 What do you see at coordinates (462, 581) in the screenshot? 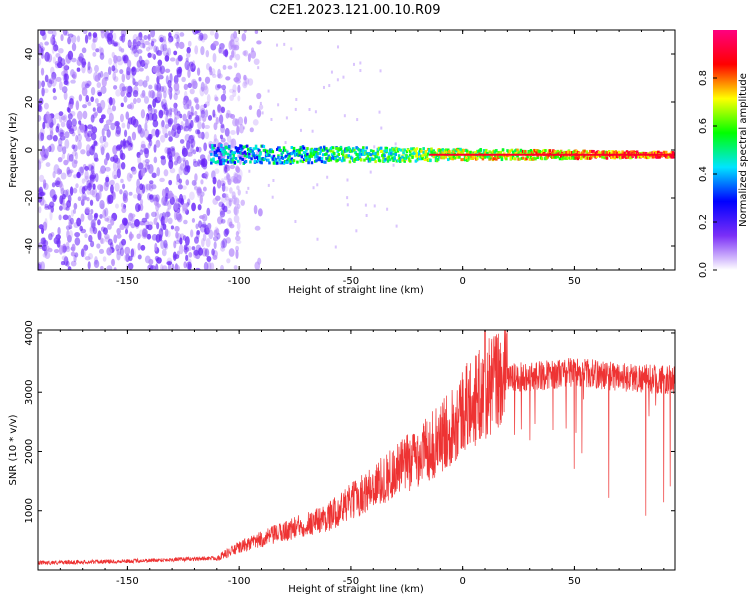
I see `x-tick-label: 0` at bounding box center [462, 581].